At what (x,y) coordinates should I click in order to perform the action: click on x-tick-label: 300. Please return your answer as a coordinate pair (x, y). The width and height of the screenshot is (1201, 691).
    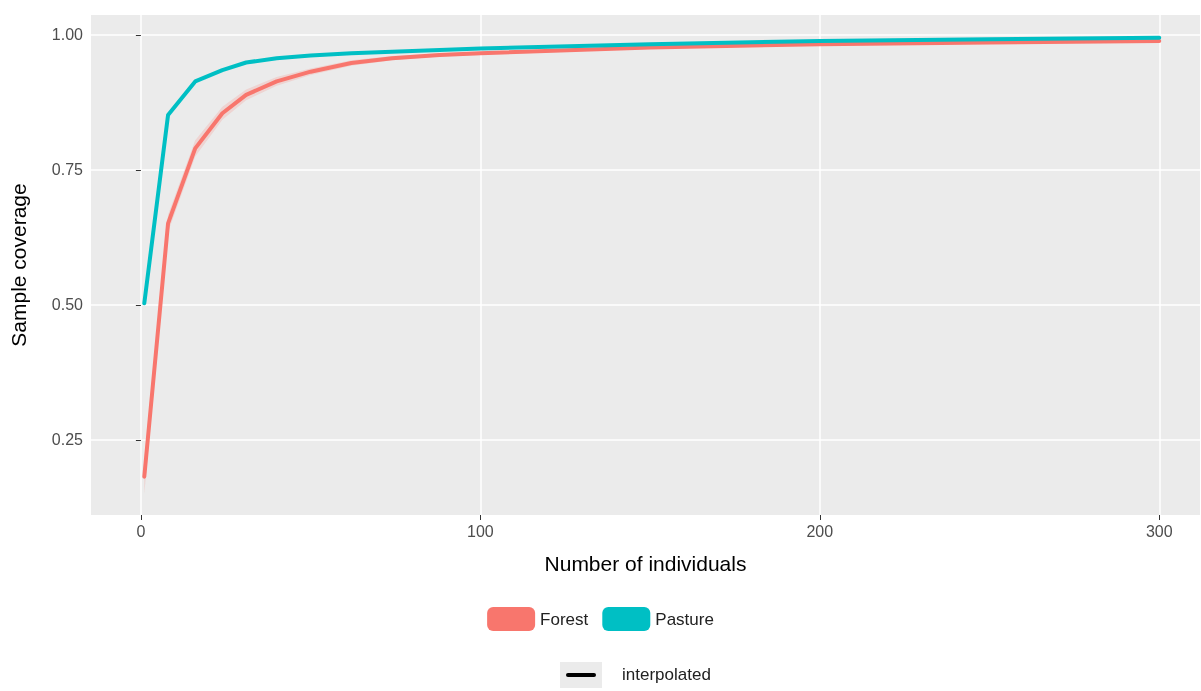
    Looking at the image, I should click on (1159, 531).